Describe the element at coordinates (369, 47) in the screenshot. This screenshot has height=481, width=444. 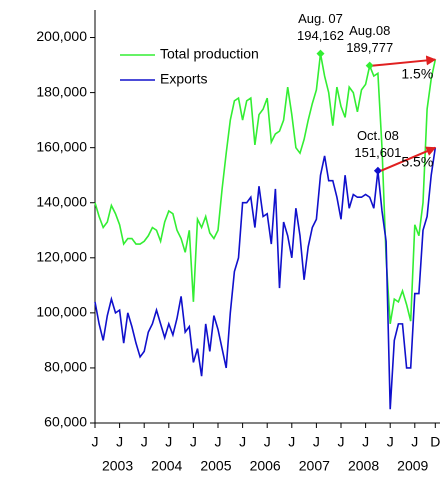
I see `point-value: 189,777` at that location.